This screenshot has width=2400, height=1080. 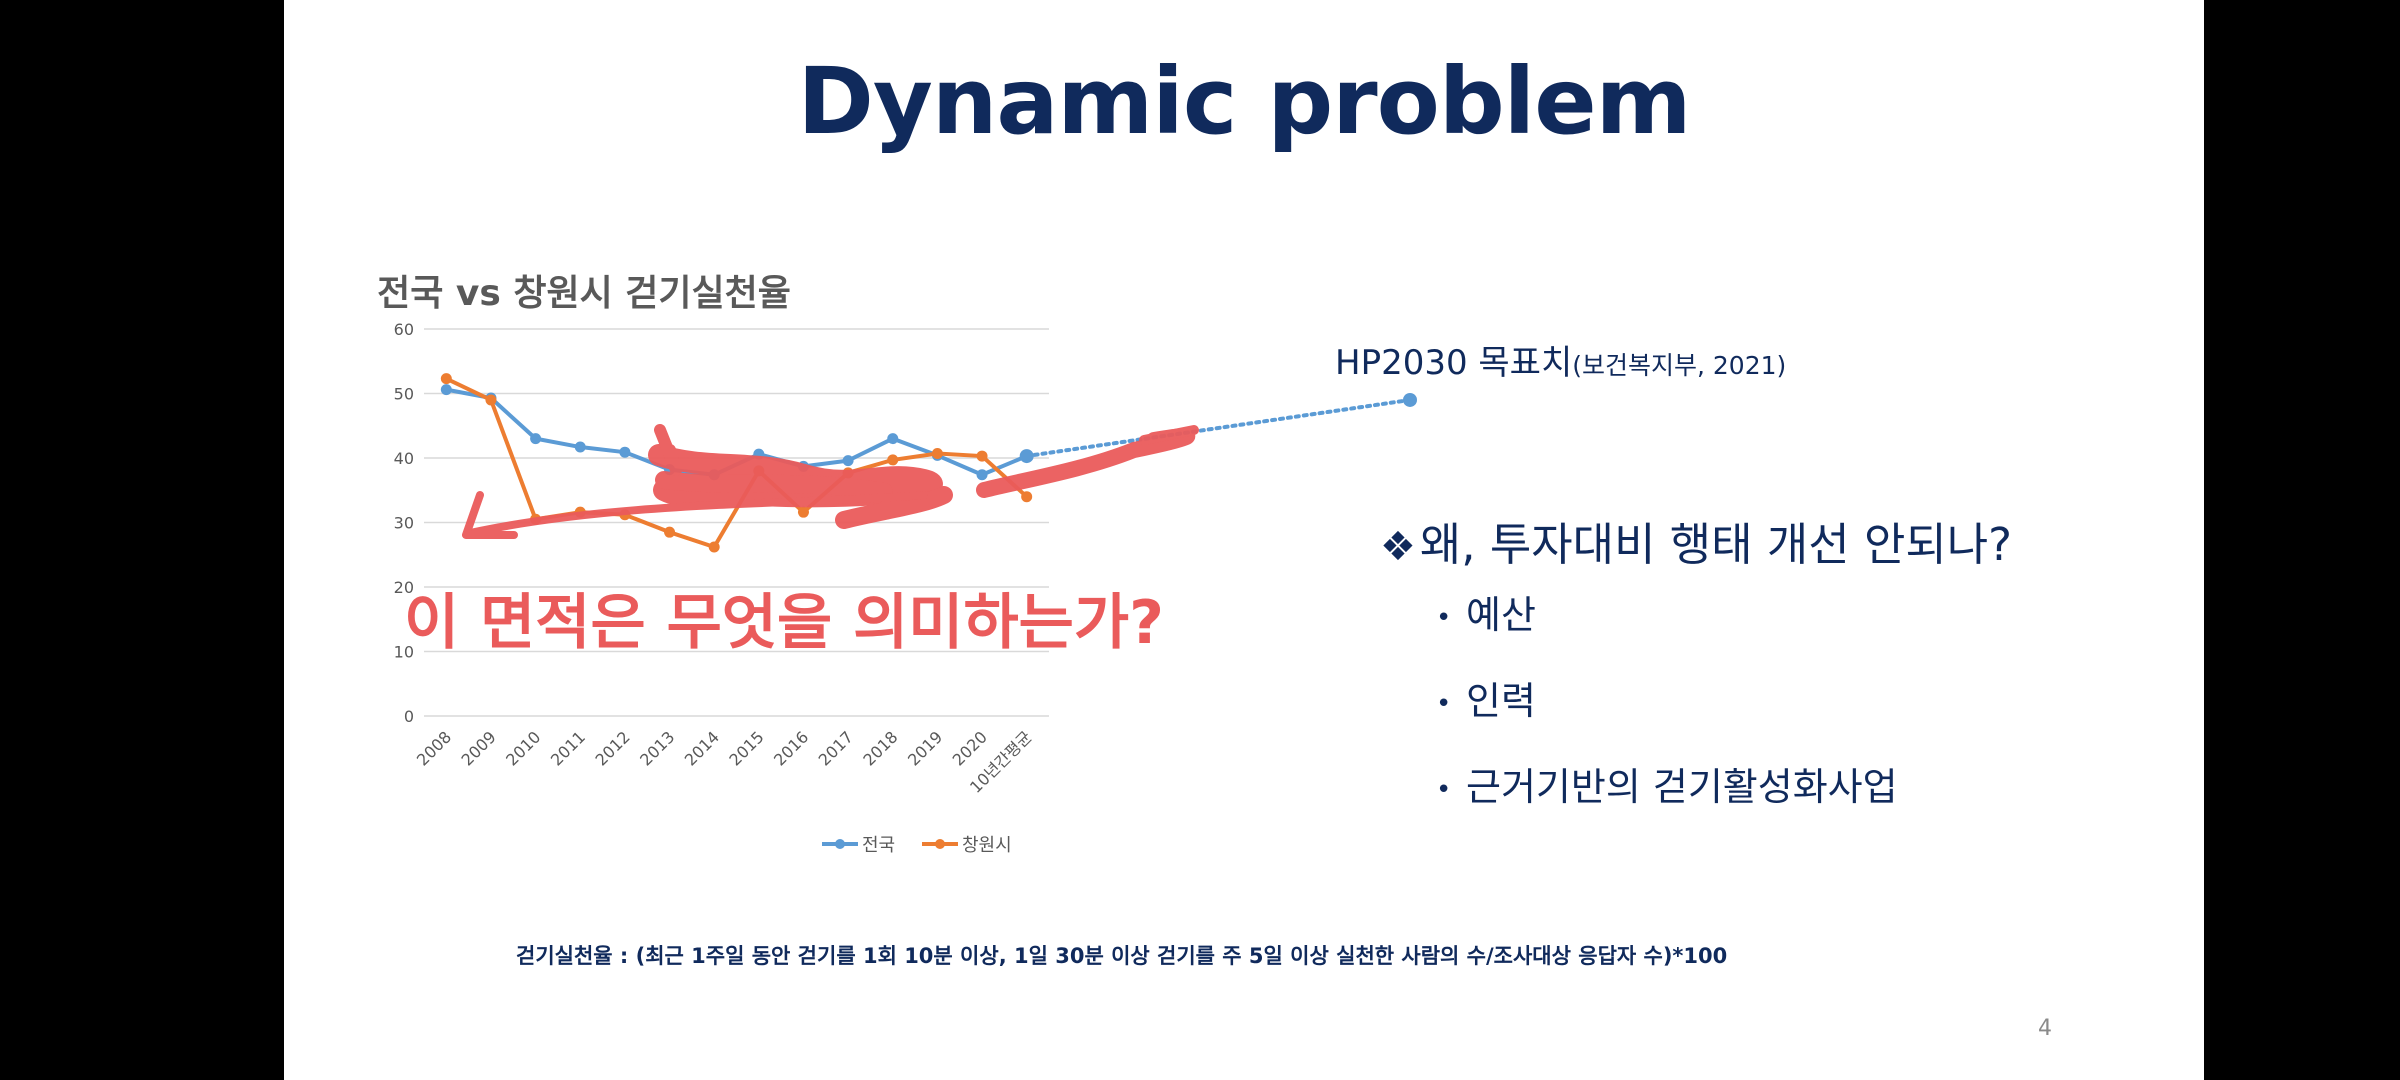 What do you see at coordinates (1410, 399) in the screenshot?
I see `target-point` at bounding box center [1410, 399].